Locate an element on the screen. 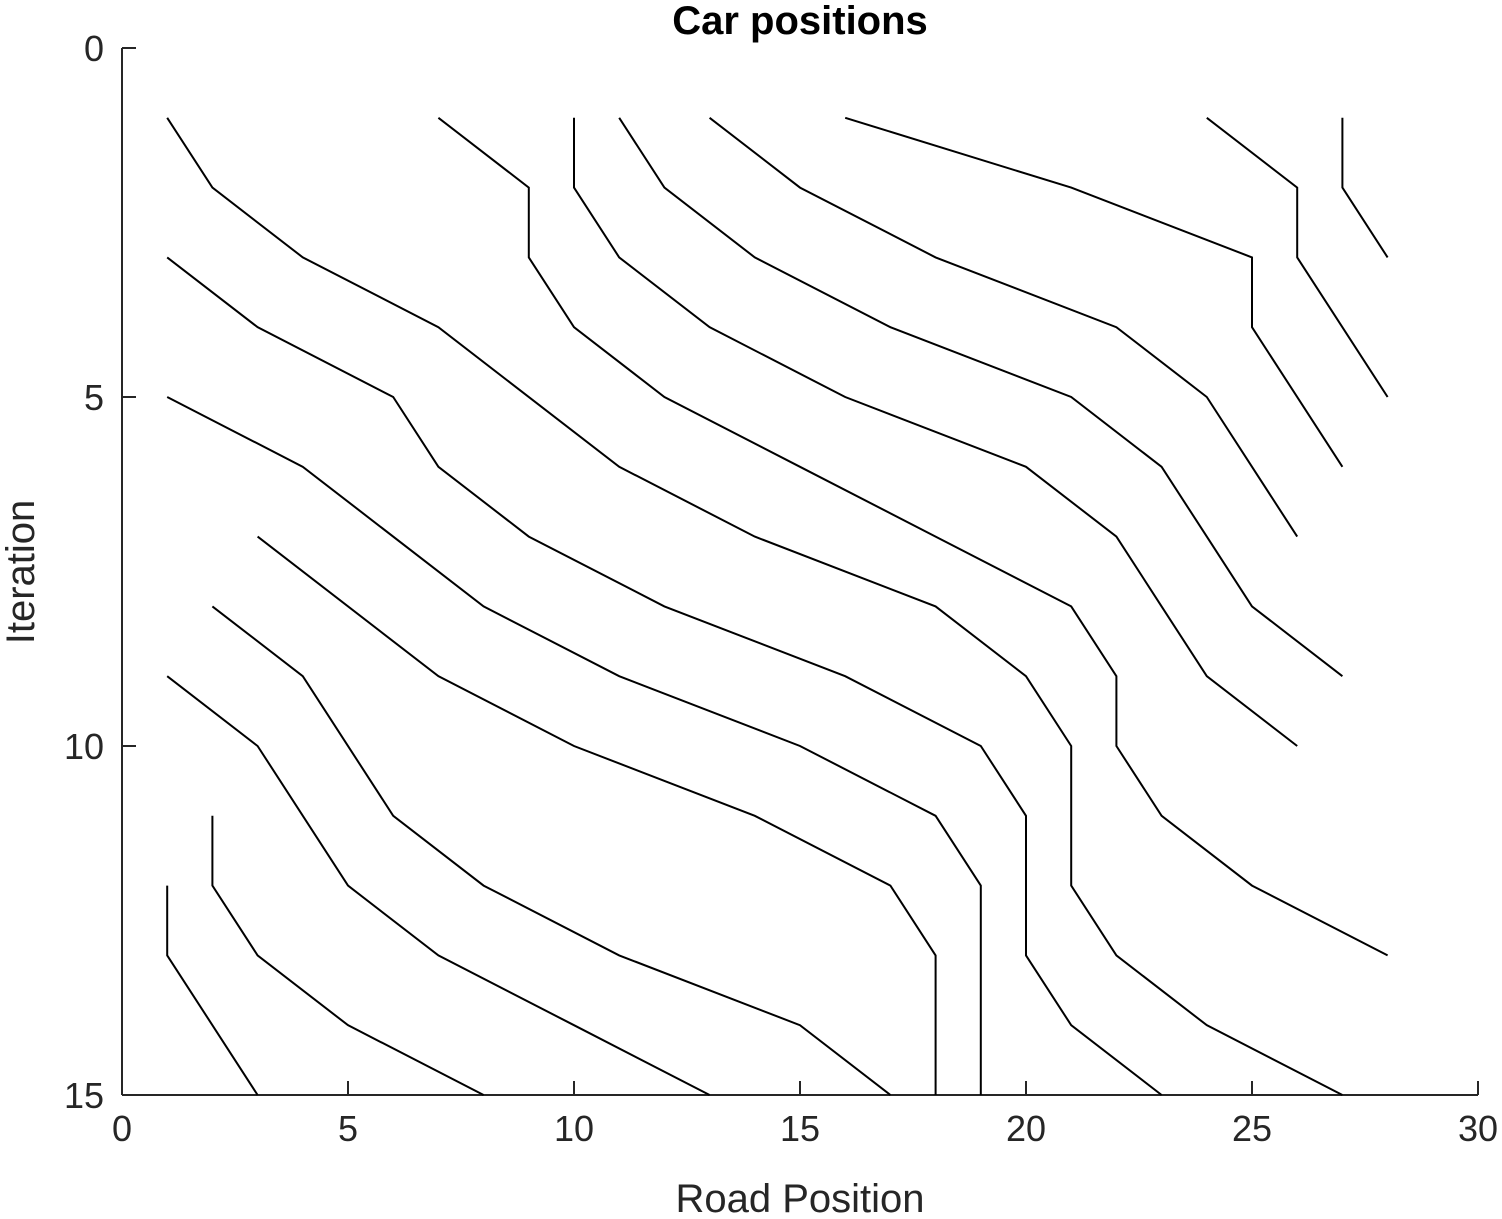 The width and height of the screenshot is (1502, 1219). x-tick-label: 25 is located at coordinates (1252, 1128).